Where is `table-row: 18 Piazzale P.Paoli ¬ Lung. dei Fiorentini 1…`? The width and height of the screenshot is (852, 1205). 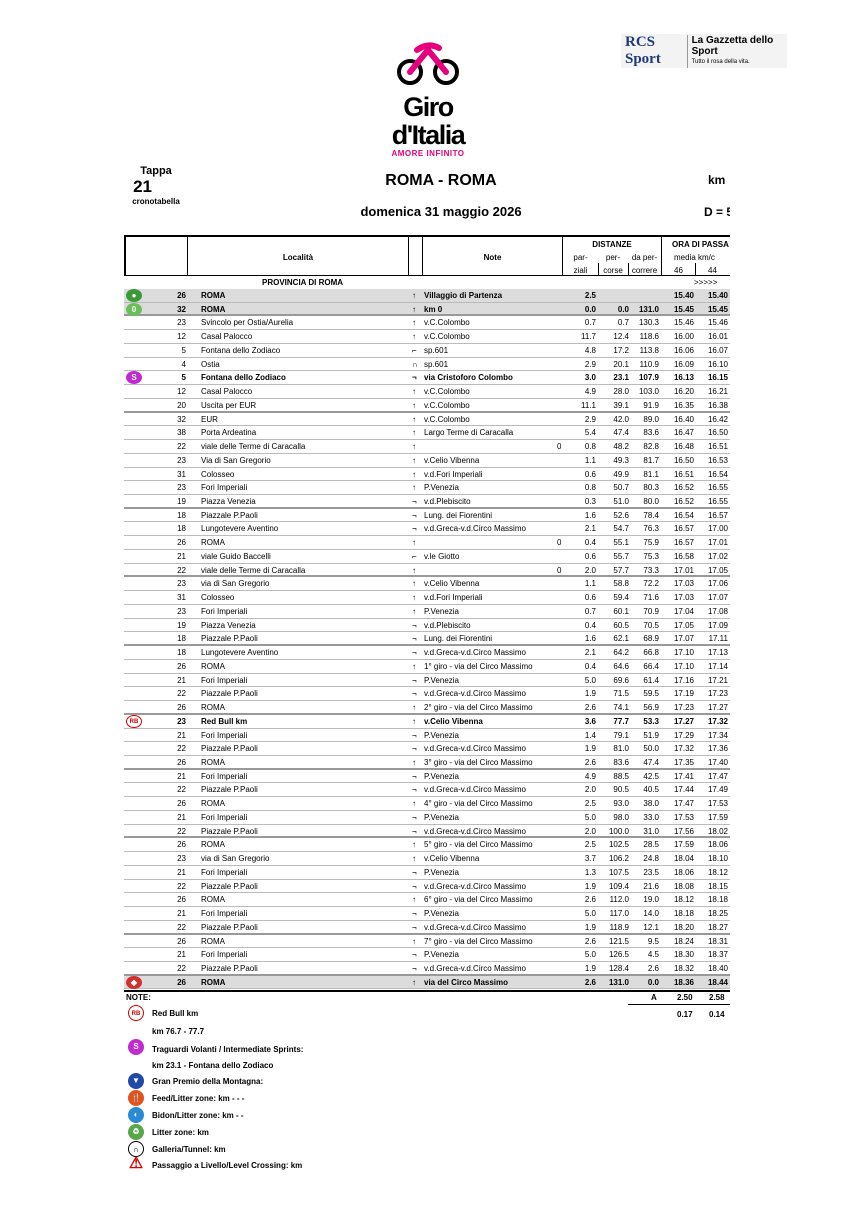 table-row: 18 Piazzale P.Paoli ¬ Lung. dei Fiorentini 1… is located at coordinates (427, 516).